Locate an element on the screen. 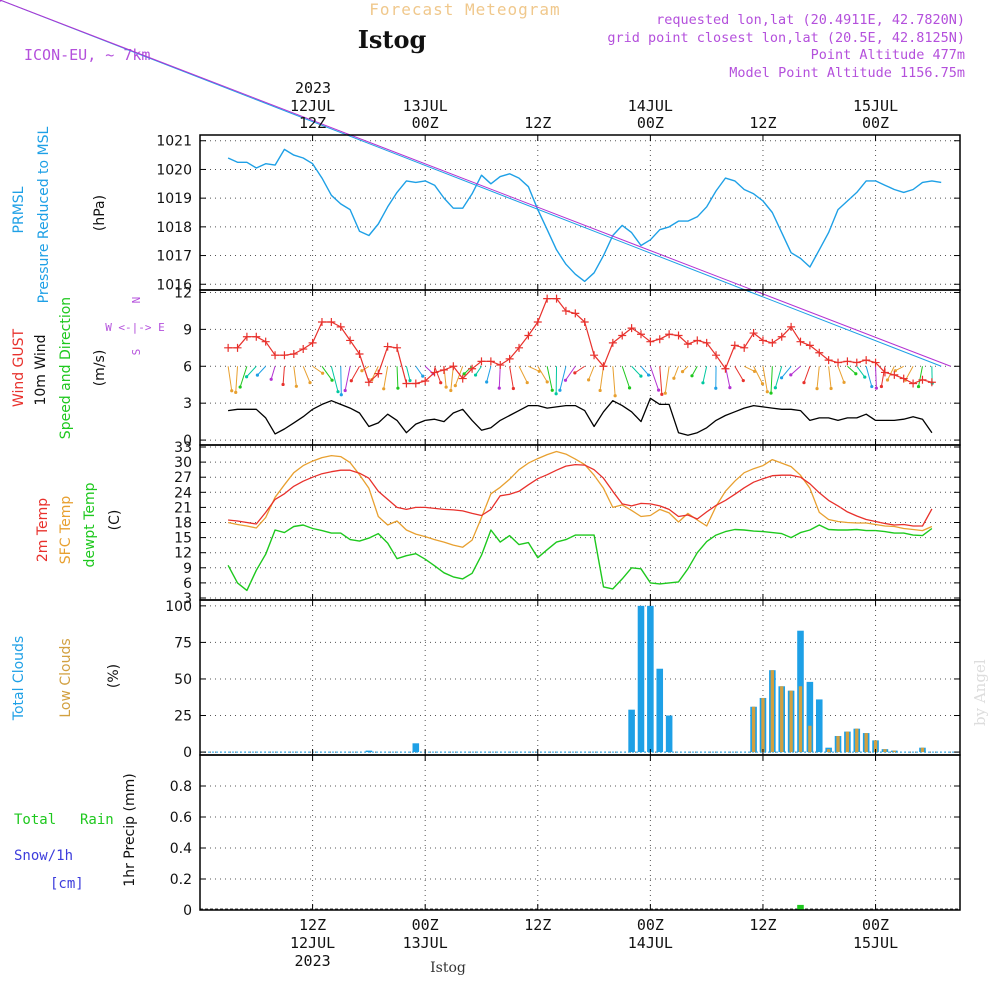  y-tick-label: 0.8 is located at coordinates (181, 787).